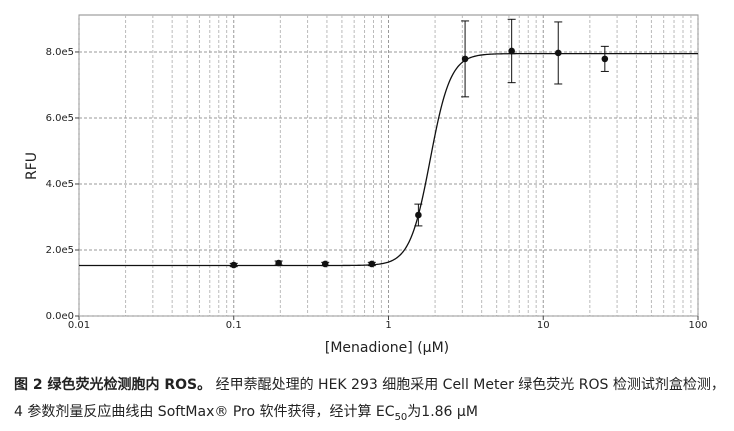 This screenshot has width=734, height=431. What do you see at coordinates (387, 348) in the screenshot?
I see `x-axis-label: [Menadione] (µM)` at bounding box center [387, 348].